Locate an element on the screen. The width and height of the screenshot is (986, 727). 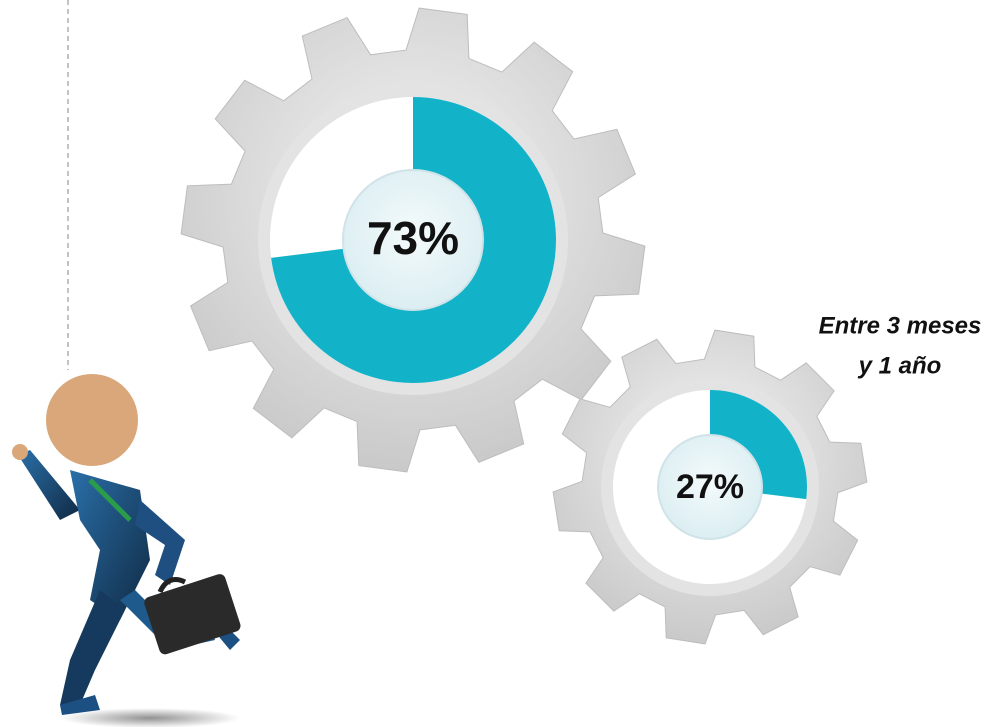
value-label: 73% is located at coordinates (413, 238).